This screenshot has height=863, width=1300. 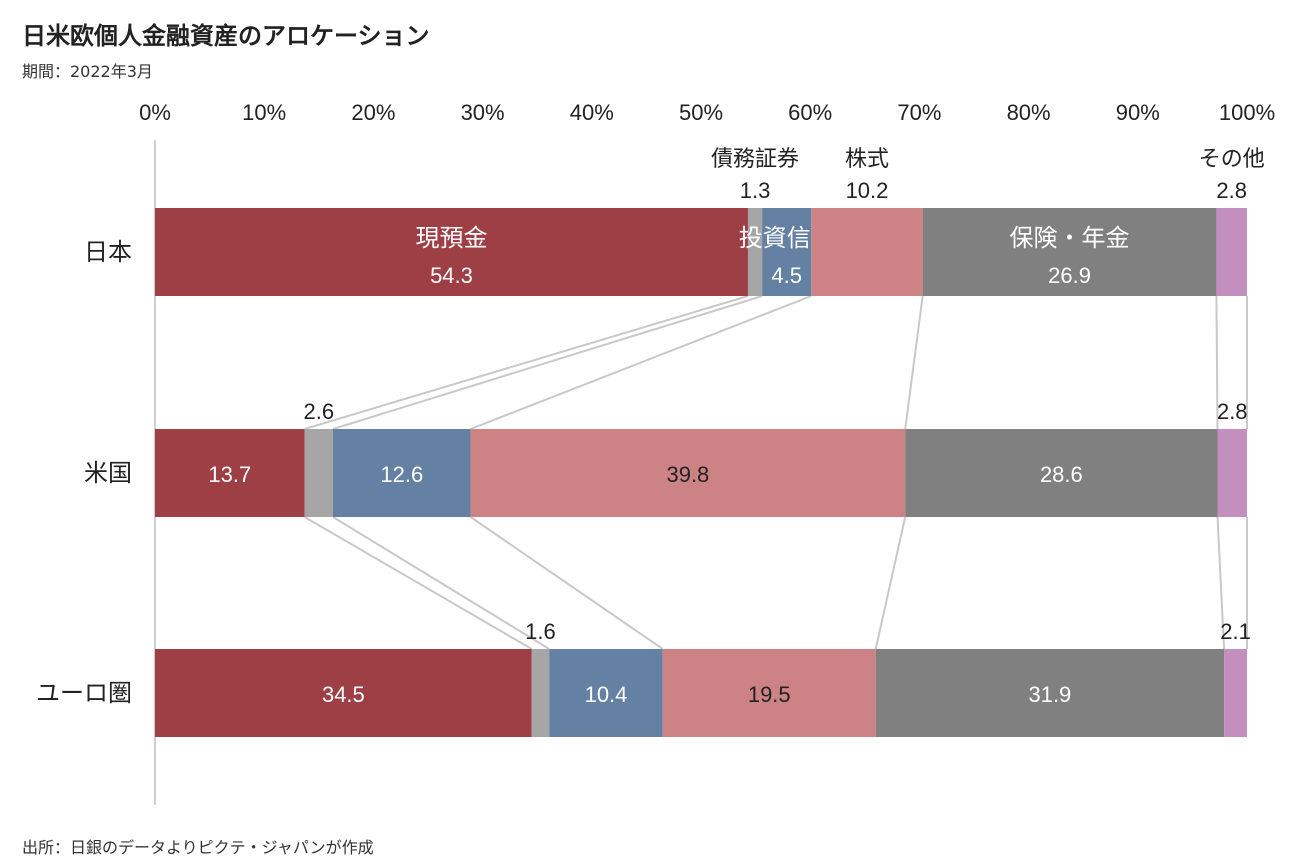 What do you see at coordinates (919, 112) in the screenshot?
I see `x-tick-label: 70%` at bounding box center [919, 112].